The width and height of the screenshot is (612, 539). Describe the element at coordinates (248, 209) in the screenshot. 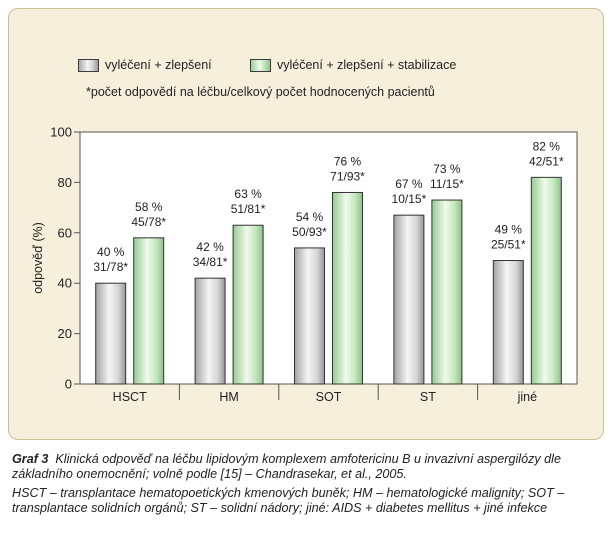

I see `data-label-count: 51/81*` at that location.